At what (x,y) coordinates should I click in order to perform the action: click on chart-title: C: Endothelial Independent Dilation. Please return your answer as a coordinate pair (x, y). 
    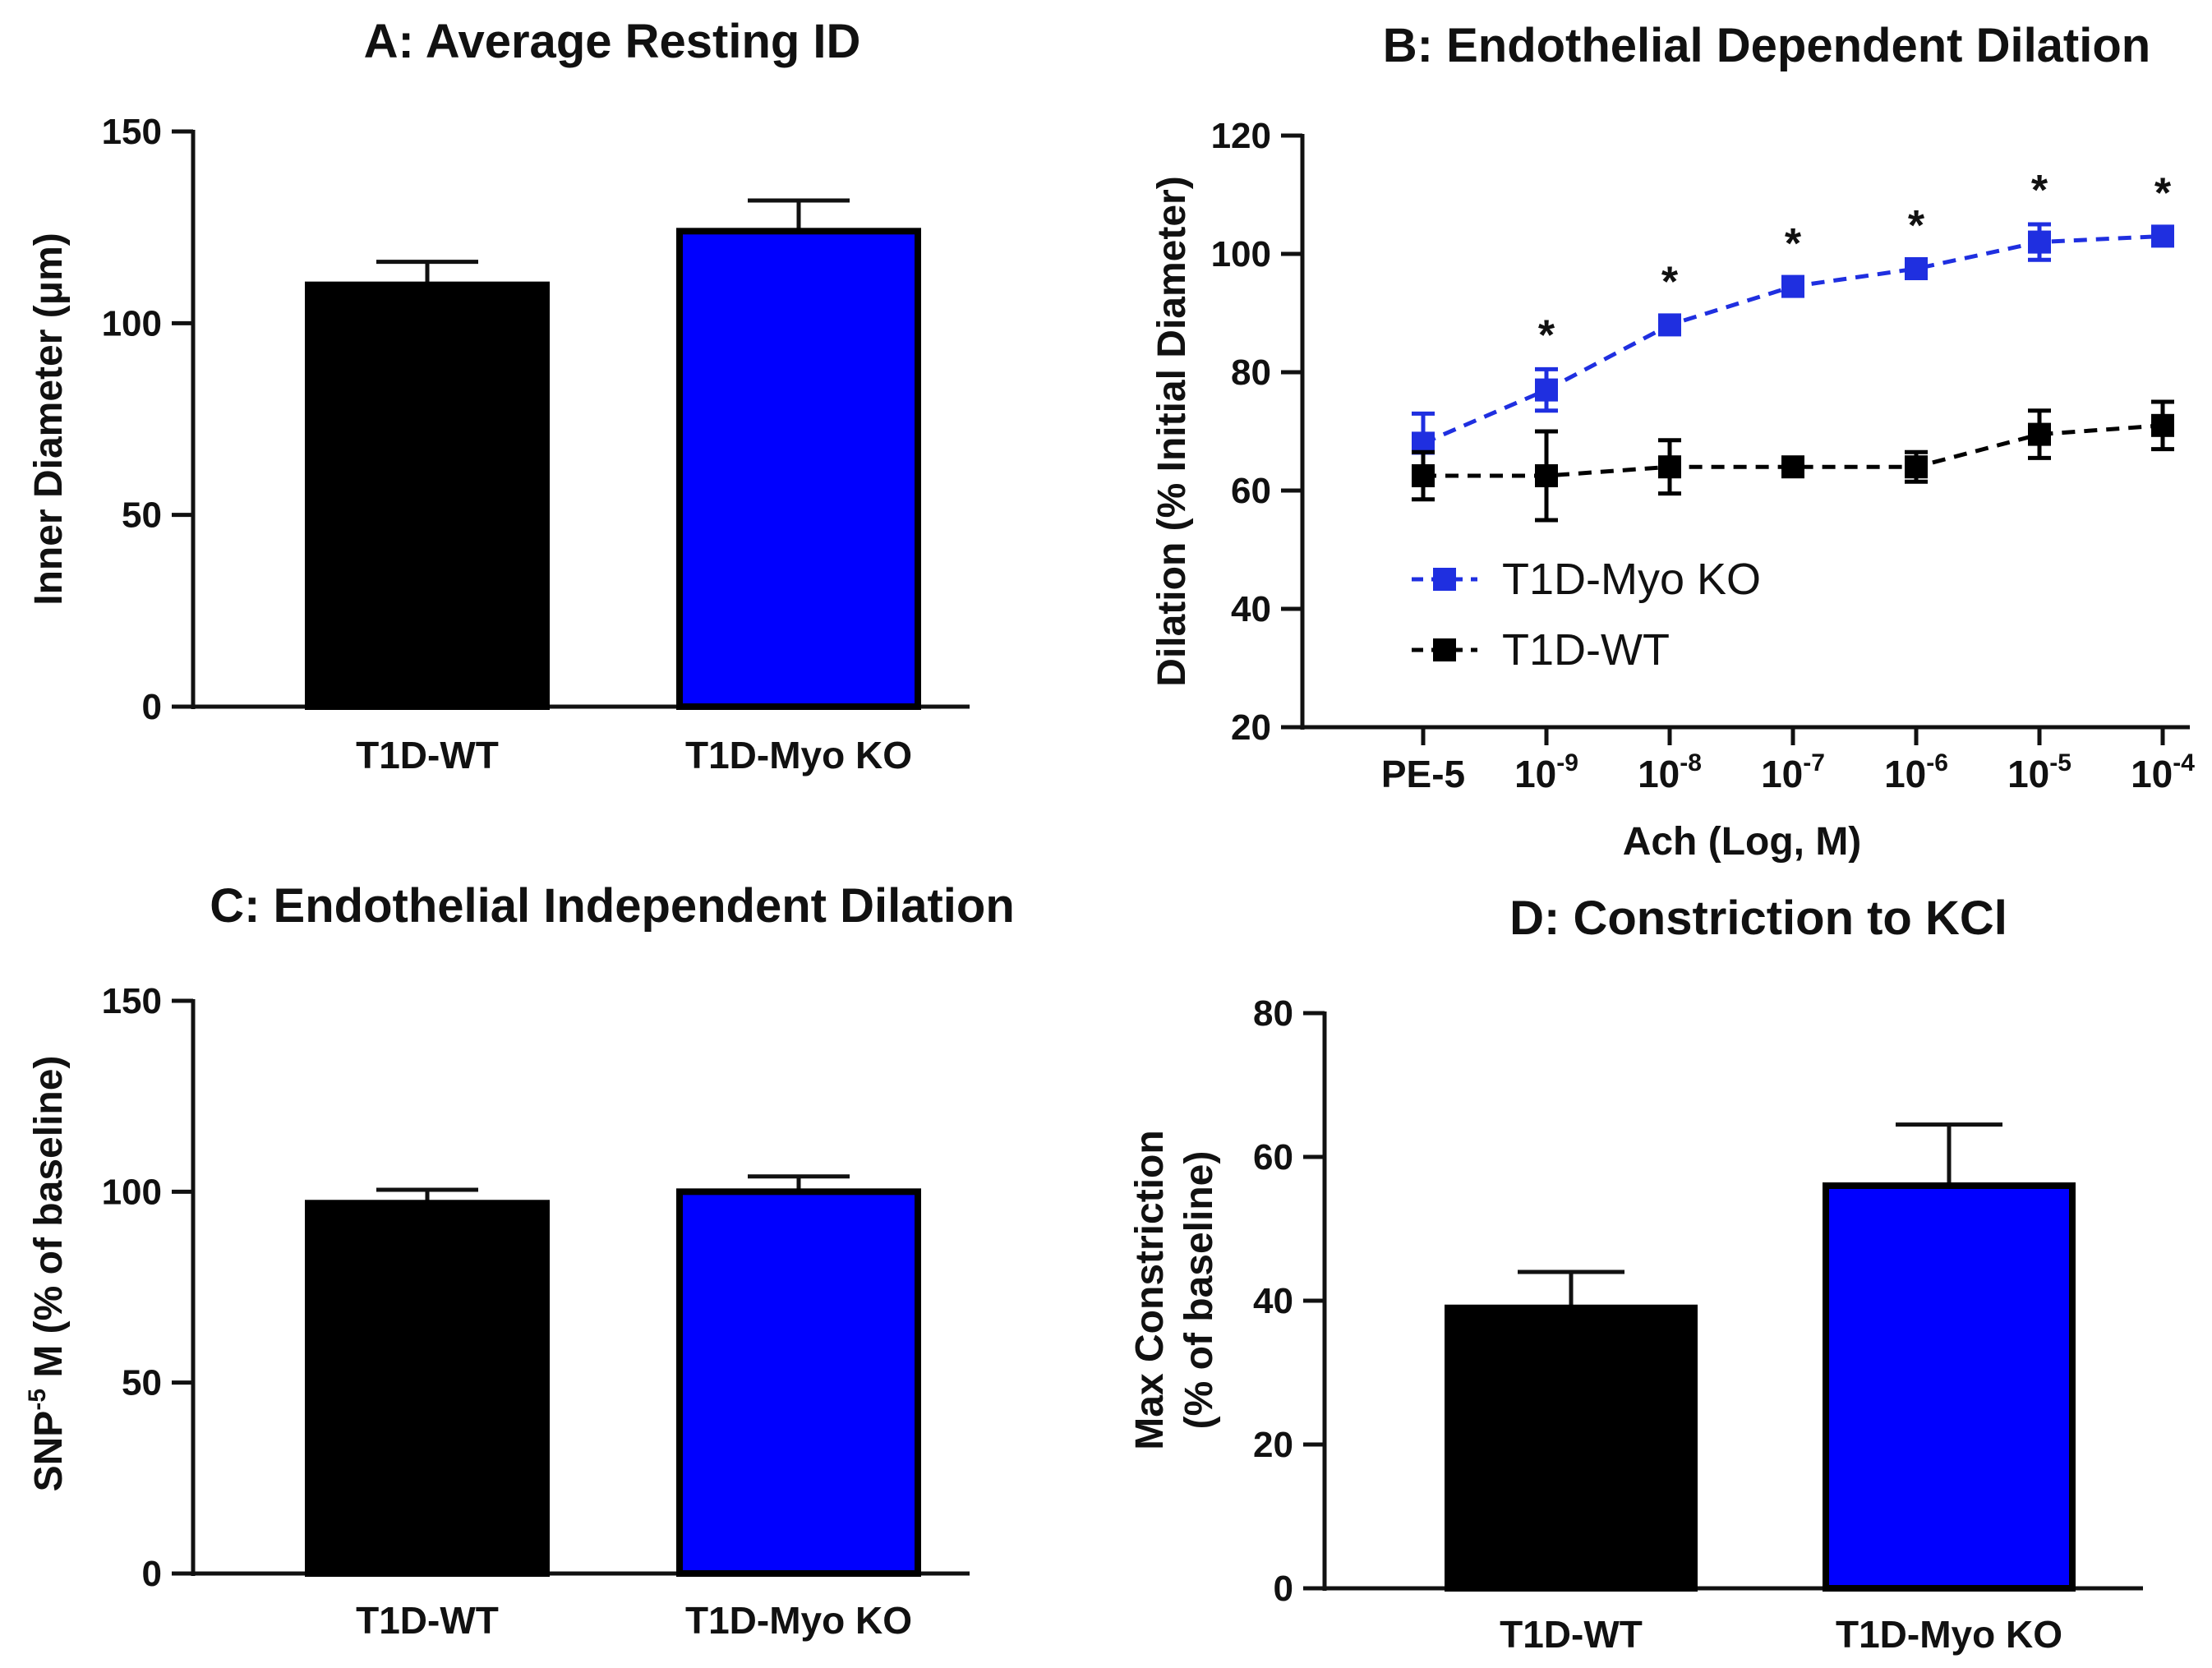
    Looking at the image, I should click on (612, 906).